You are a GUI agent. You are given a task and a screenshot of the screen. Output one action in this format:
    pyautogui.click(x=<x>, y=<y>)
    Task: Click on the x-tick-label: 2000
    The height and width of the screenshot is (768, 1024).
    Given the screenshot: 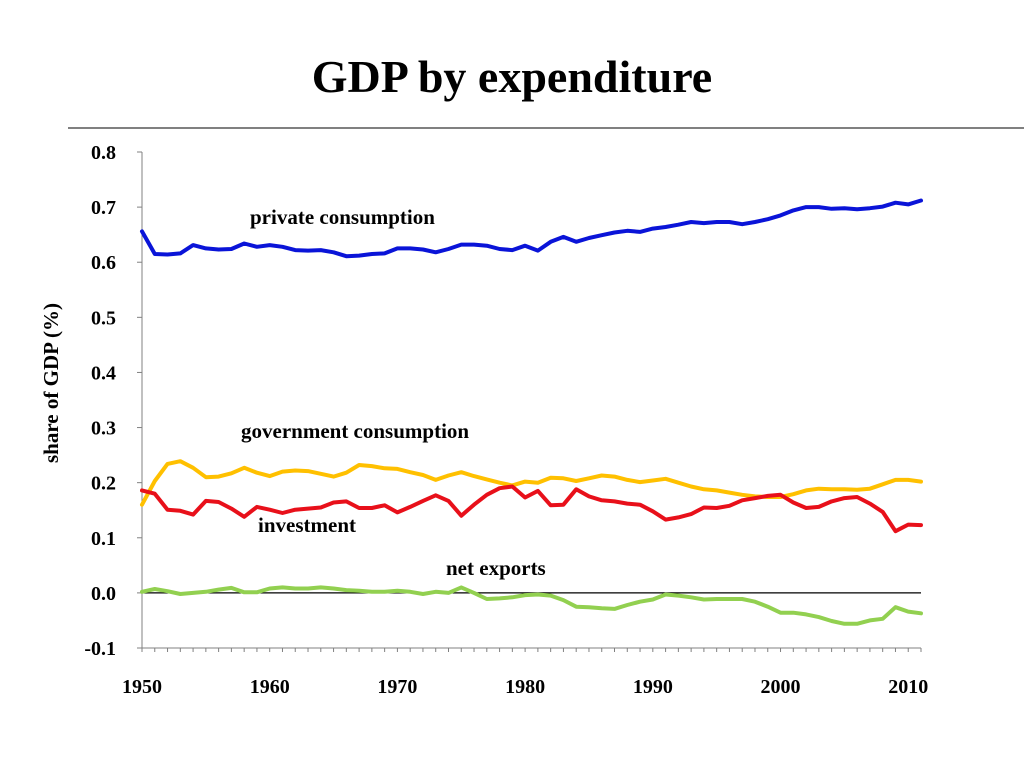 What is the action you would take?
    pyautogui.click(x=781, y=687)
    